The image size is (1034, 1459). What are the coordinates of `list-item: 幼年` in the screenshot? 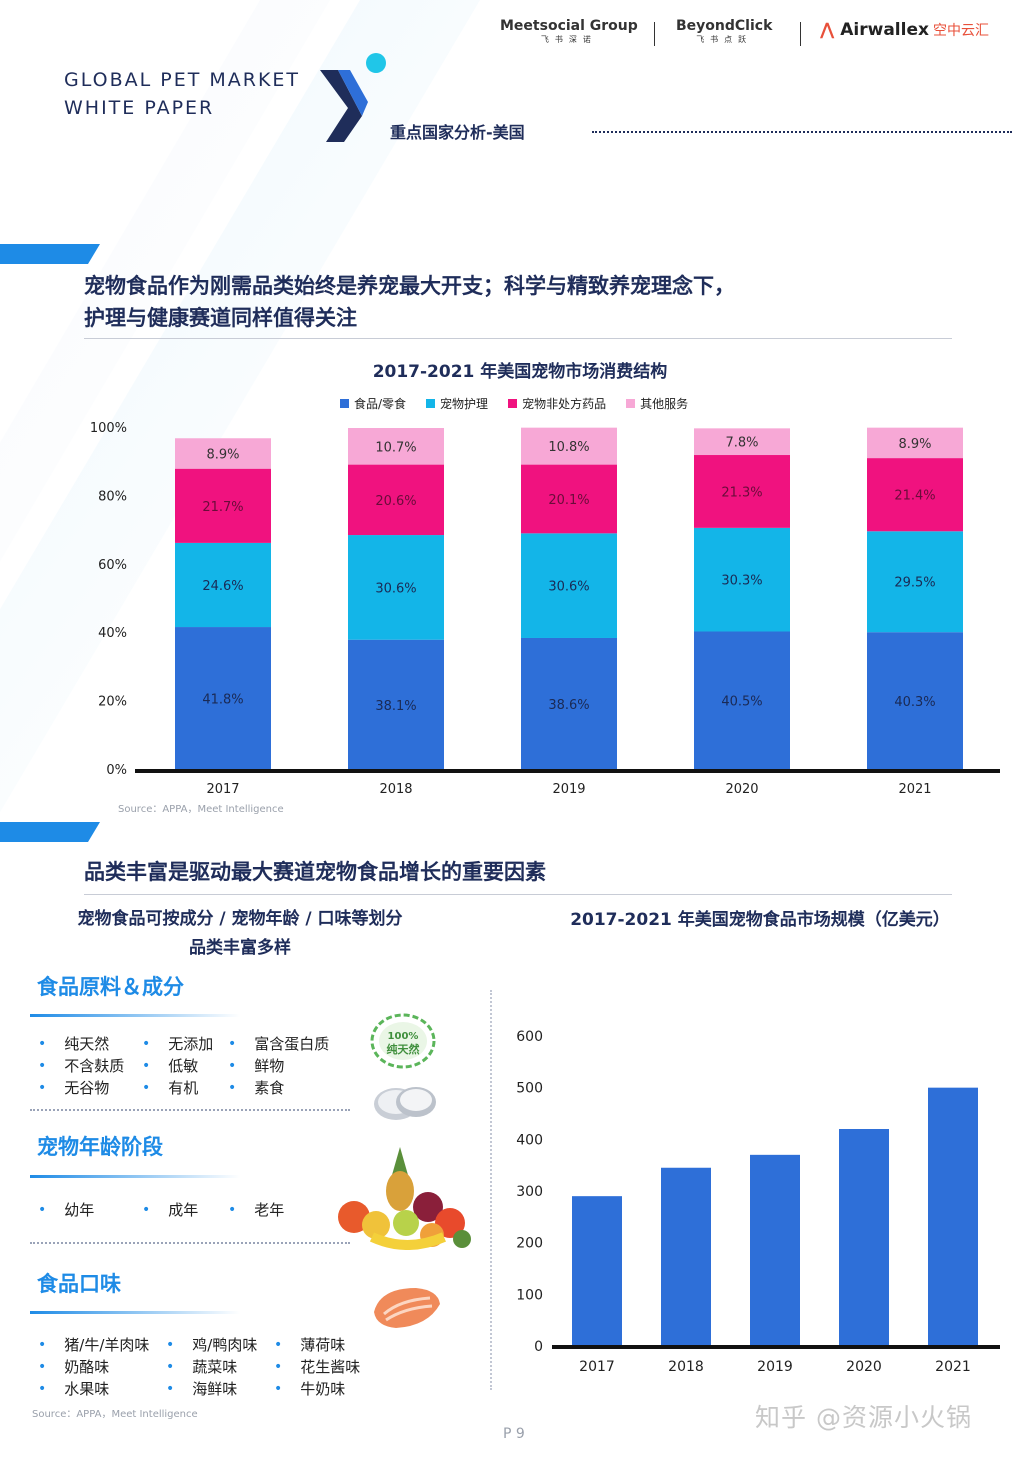 It's located at (90, 1209).